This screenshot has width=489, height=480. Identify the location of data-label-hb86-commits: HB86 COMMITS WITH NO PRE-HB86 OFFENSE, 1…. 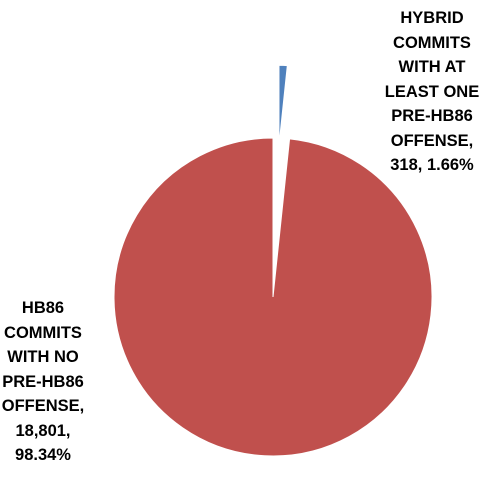
(43, 381).